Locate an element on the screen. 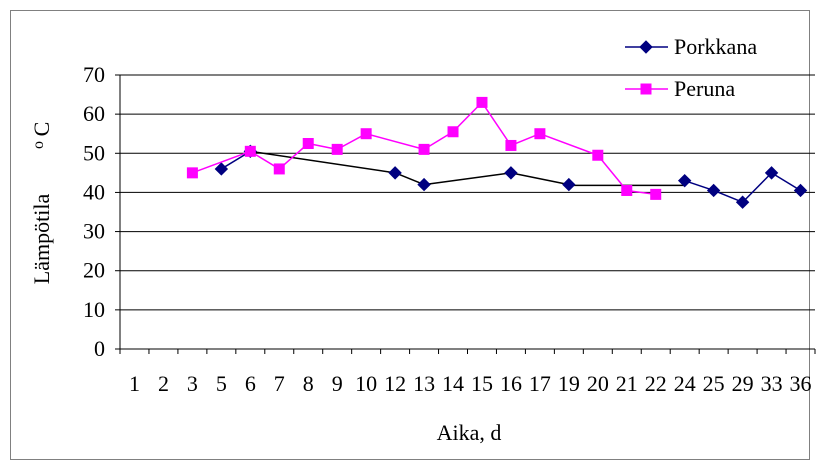  x-tick-label: 33 is located at coordinates (772, 383).